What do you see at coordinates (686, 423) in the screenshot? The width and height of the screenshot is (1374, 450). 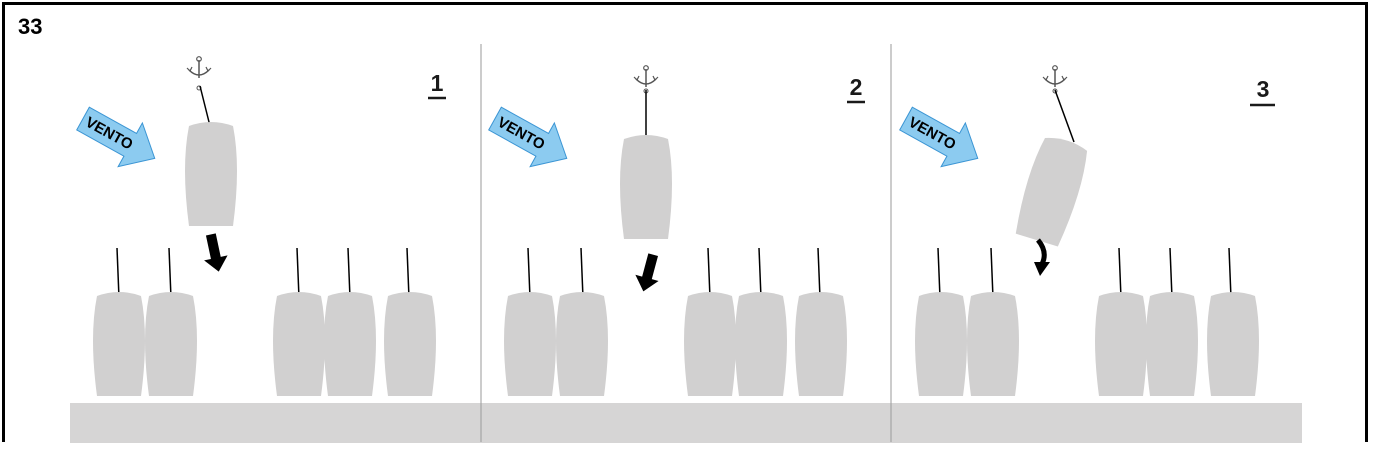 I see `dock` at bounding box center [686, 423].